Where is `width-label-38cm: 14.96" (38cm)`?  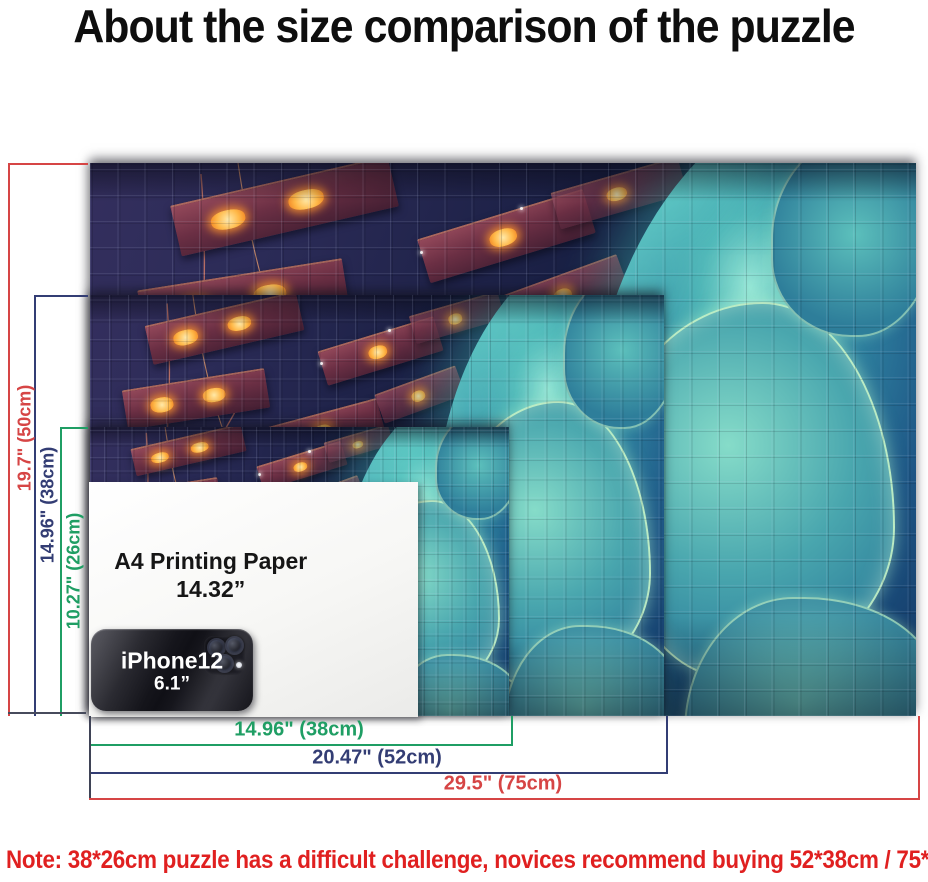
width-label-38cm: 14.96" (38cm) is located at coordinates (299, 729).